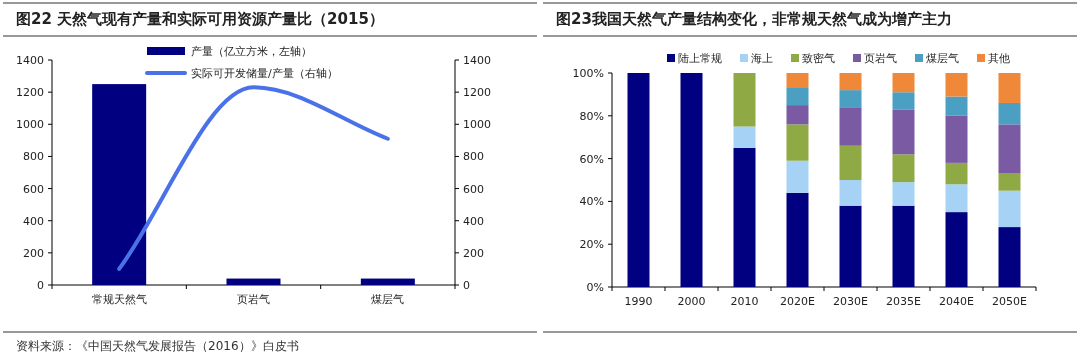 This screenshot has height=359, width=1080. Describe the element at coordinates (754, 19) in the screenshot. I see `chart-title: 图23我国天然气产量结构变化，非常规天然气成为增产主力` at that location.